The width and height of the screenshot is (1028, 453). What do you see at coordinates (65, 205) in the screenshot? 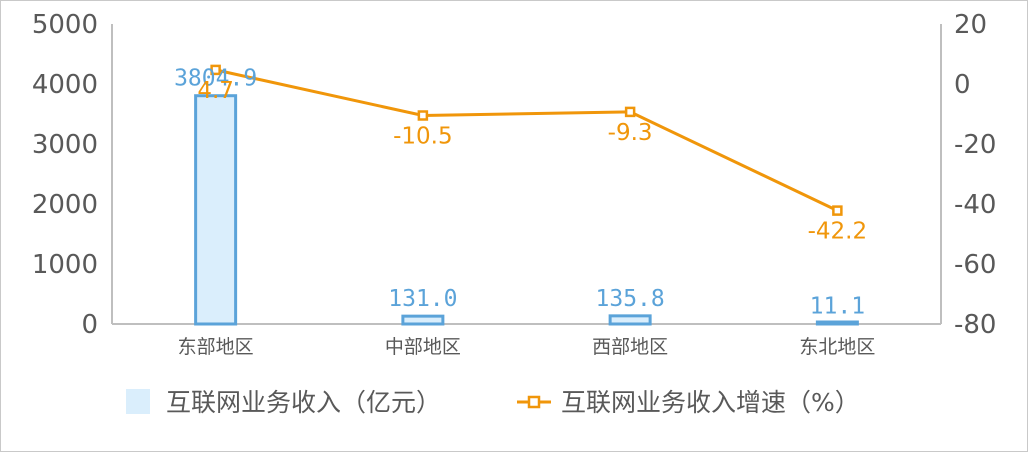
I see `left-tick-label: 2000` at bounding box center [65, 205].